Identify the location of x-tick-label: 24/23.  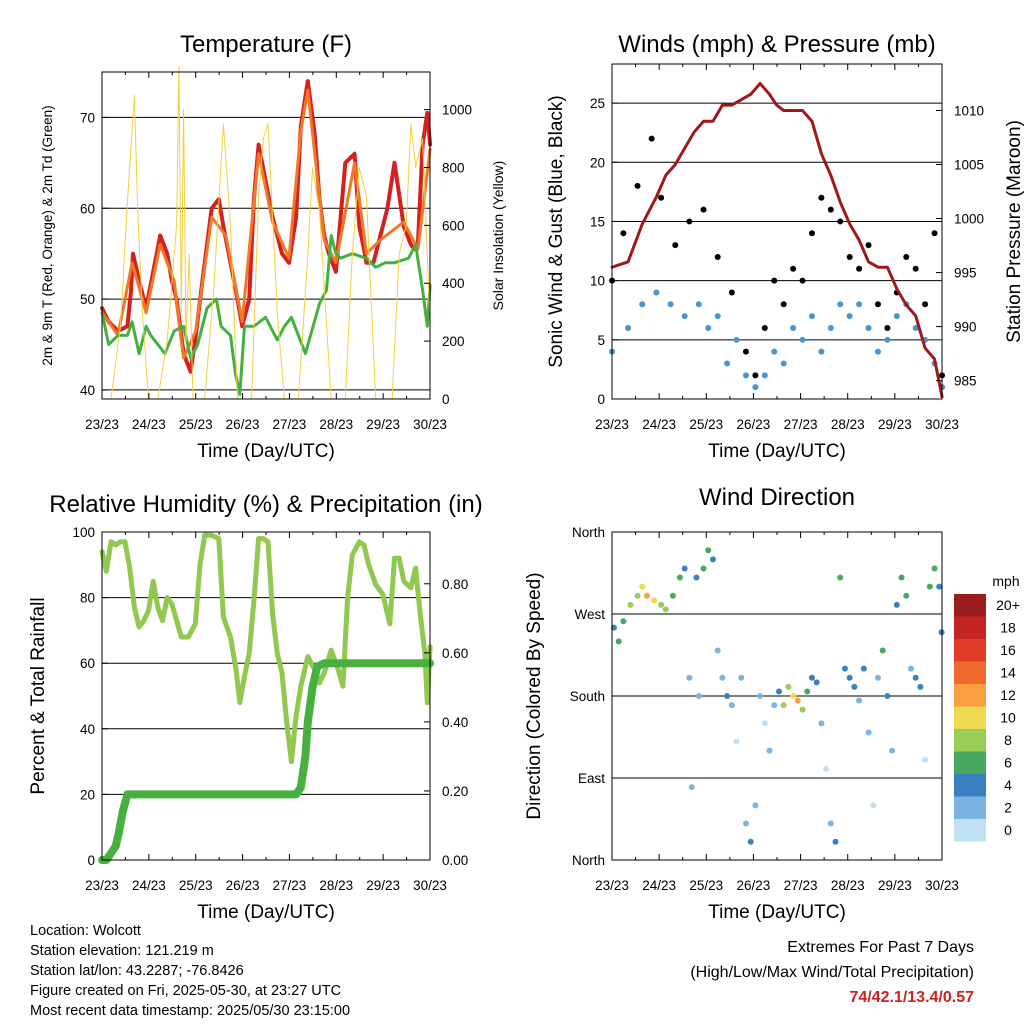
(149, 424).